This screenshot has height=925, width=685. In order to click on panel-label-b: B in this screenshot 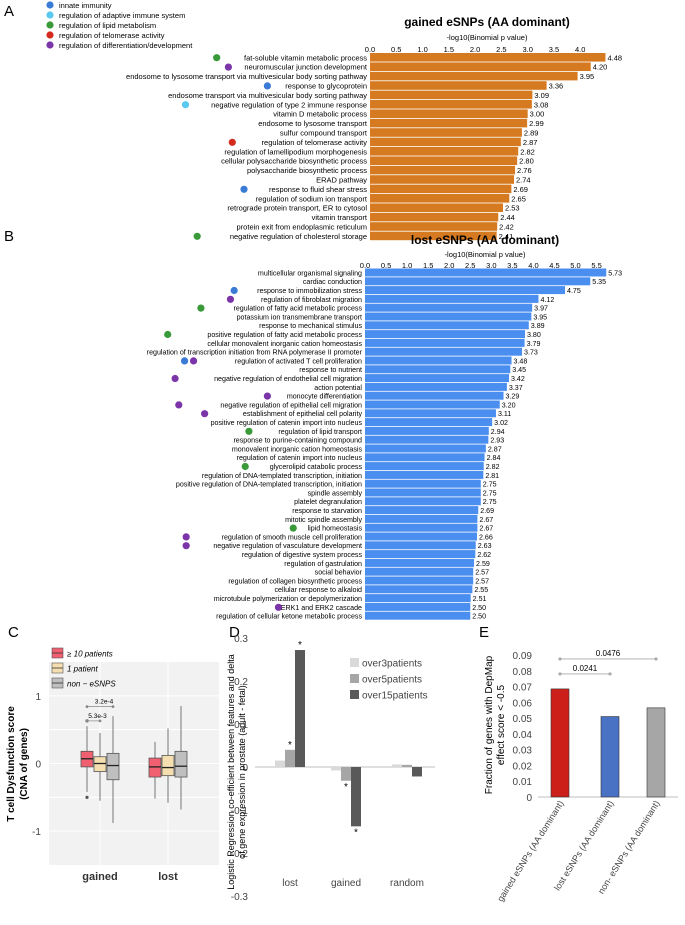, I will do `click(9, 236)`.